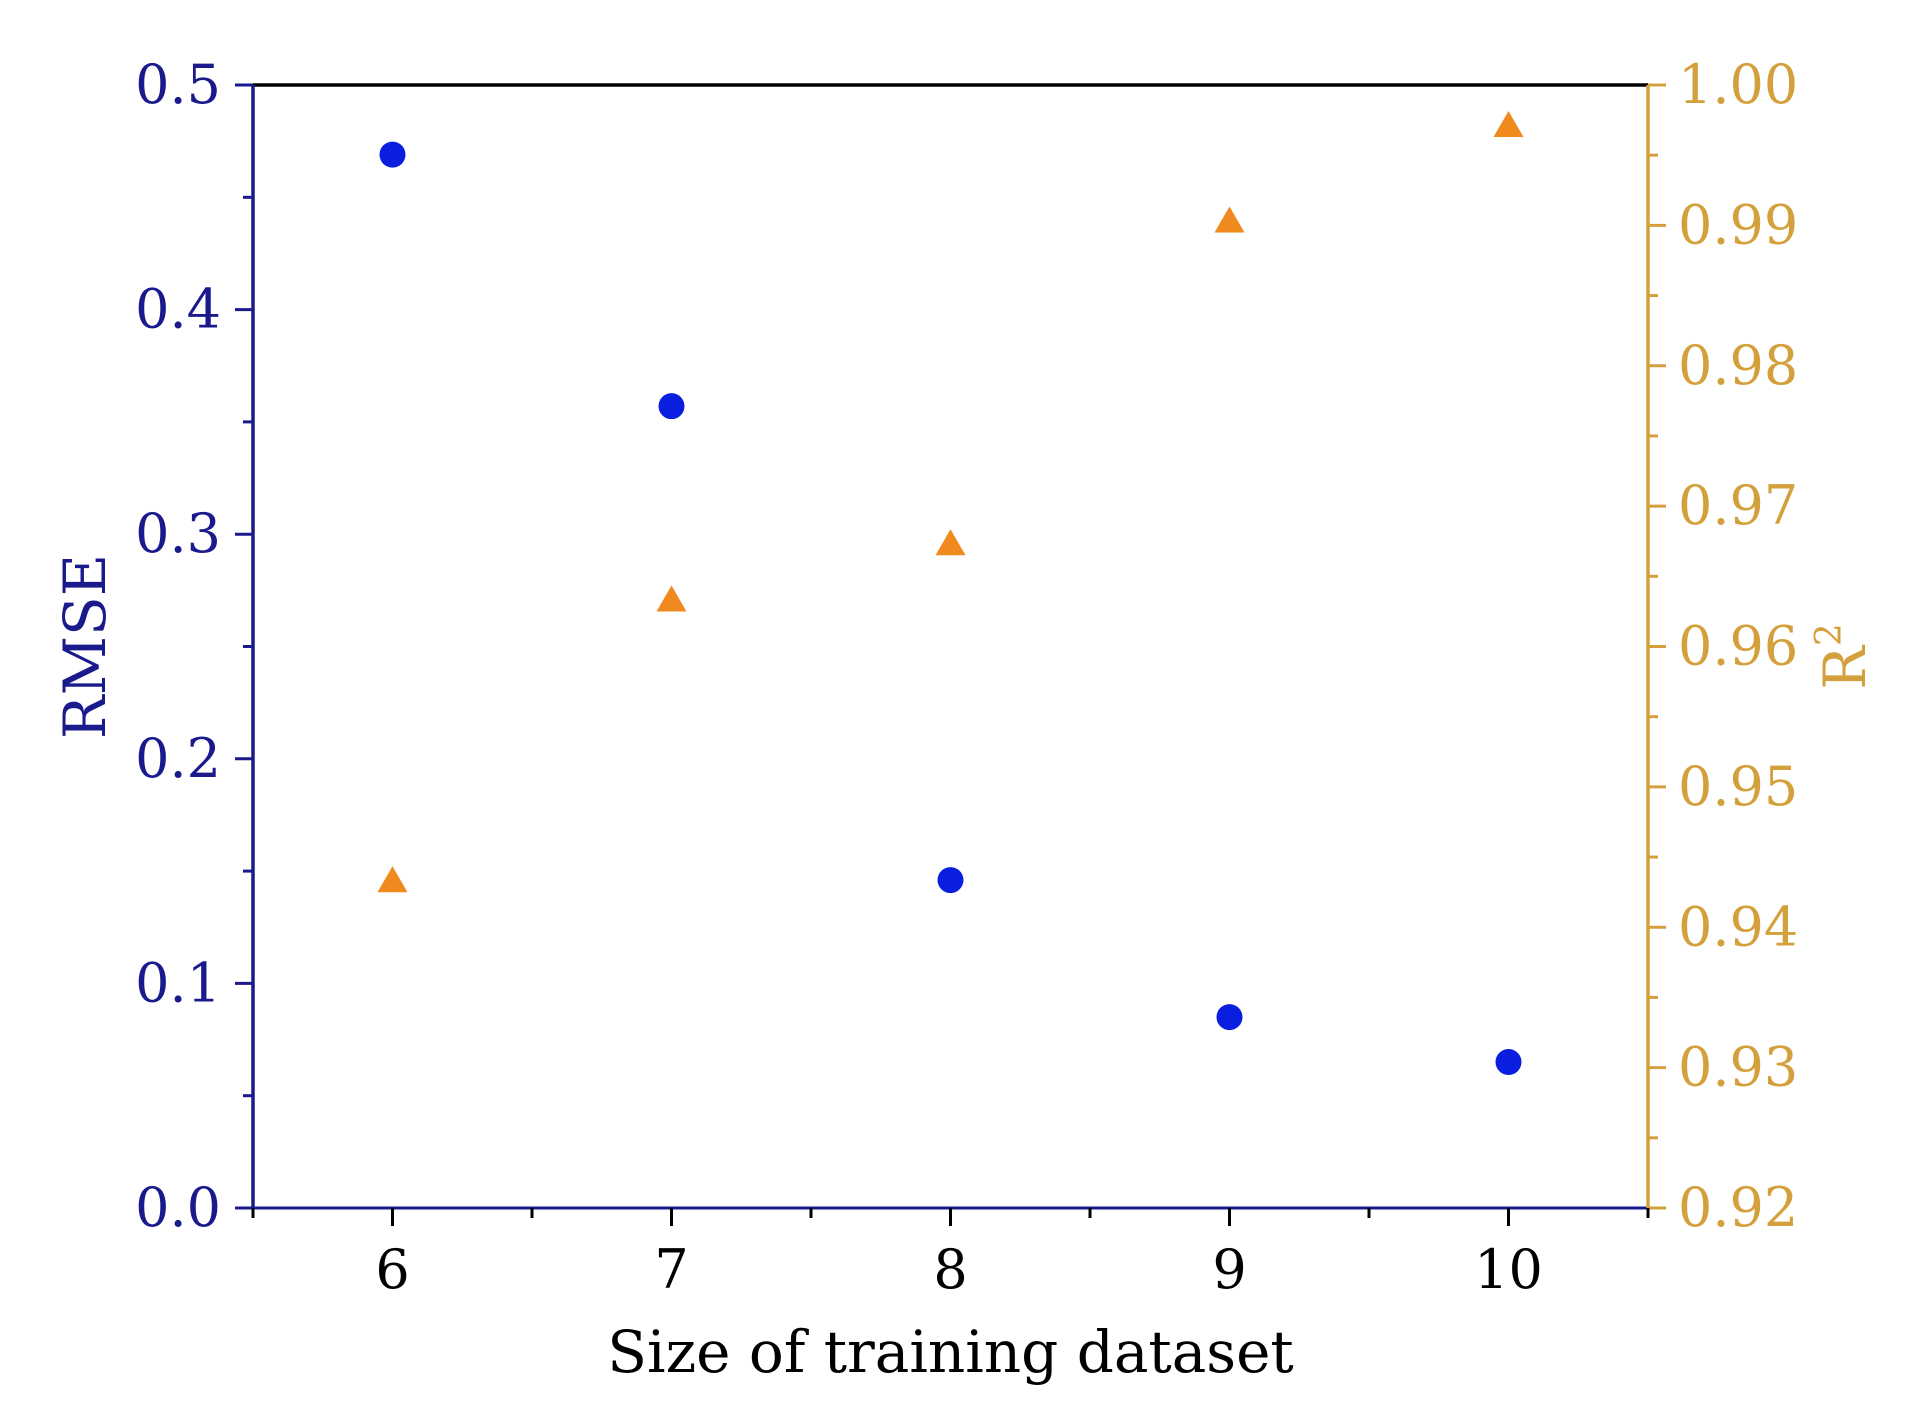  Describe the element at coordinates (1738, 224) in the screenshot. I see `right-tick-label: 0.99` at that location.